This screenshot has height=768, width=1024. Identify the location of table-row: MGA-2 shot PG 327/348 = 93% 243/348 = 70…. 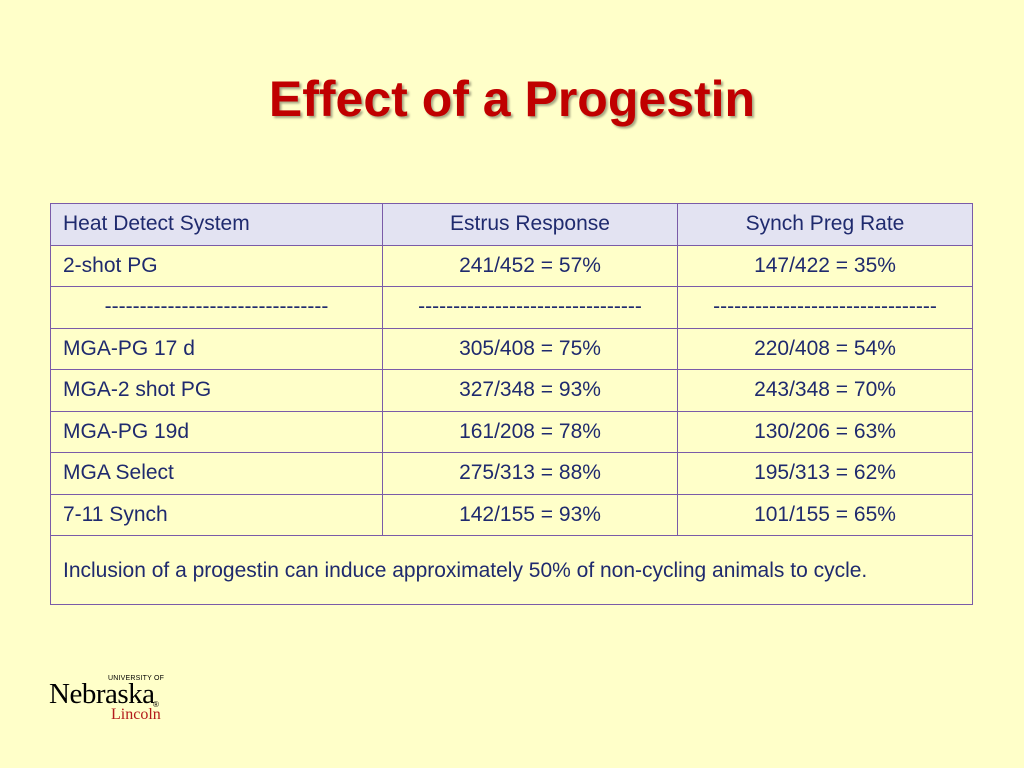
(511, 390).